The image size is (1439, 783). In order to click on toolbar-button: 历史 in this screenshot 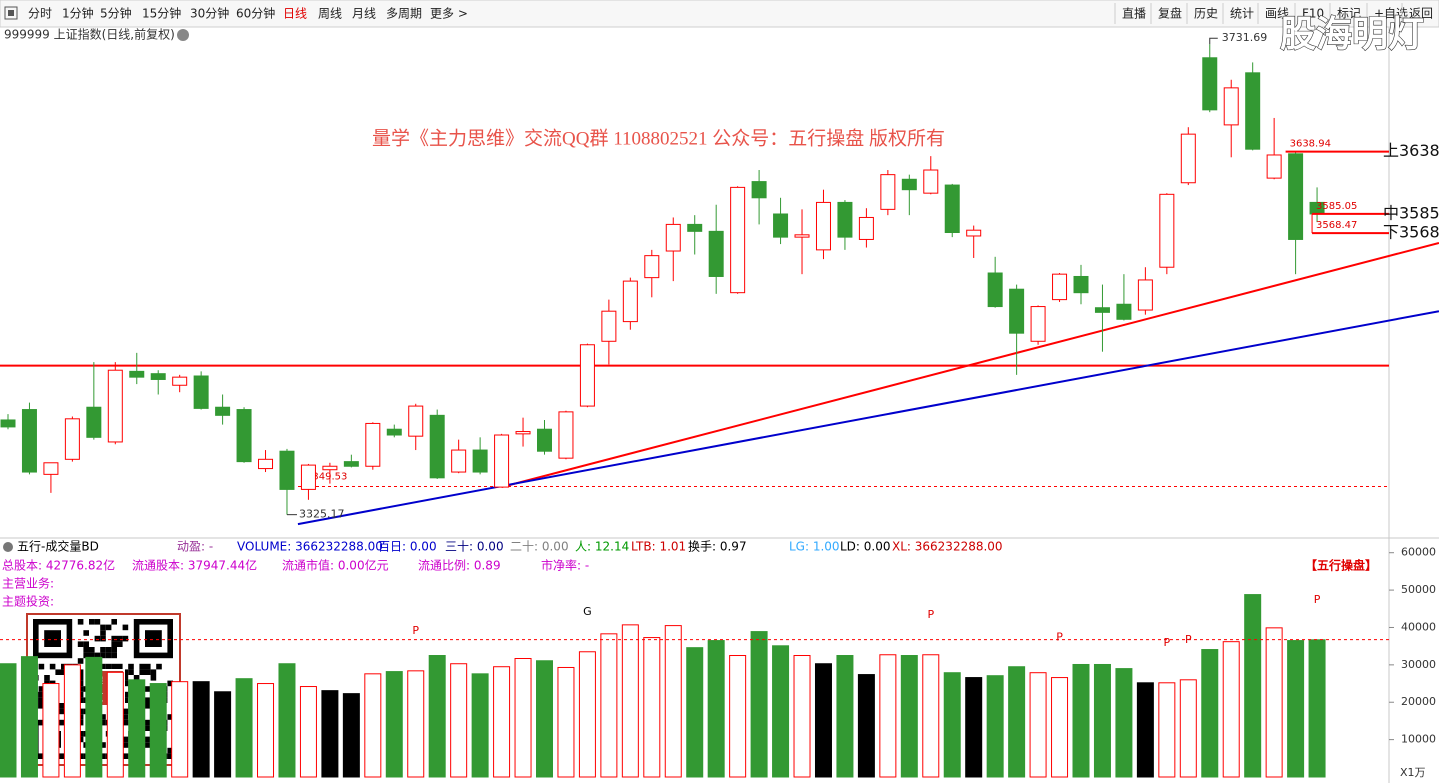, I will do `click(1206, 14)`.